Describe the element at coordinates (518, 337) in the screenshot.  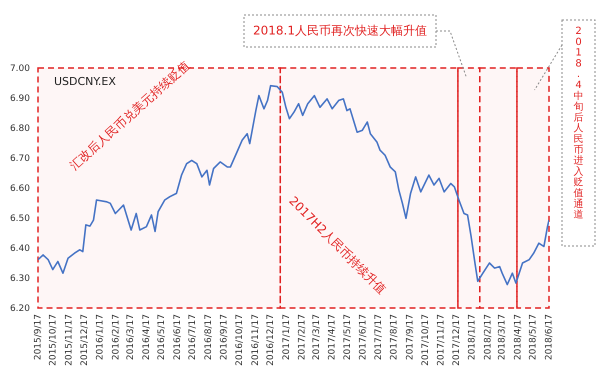
I see `x-tick-label: 2018/4/17` at that location.